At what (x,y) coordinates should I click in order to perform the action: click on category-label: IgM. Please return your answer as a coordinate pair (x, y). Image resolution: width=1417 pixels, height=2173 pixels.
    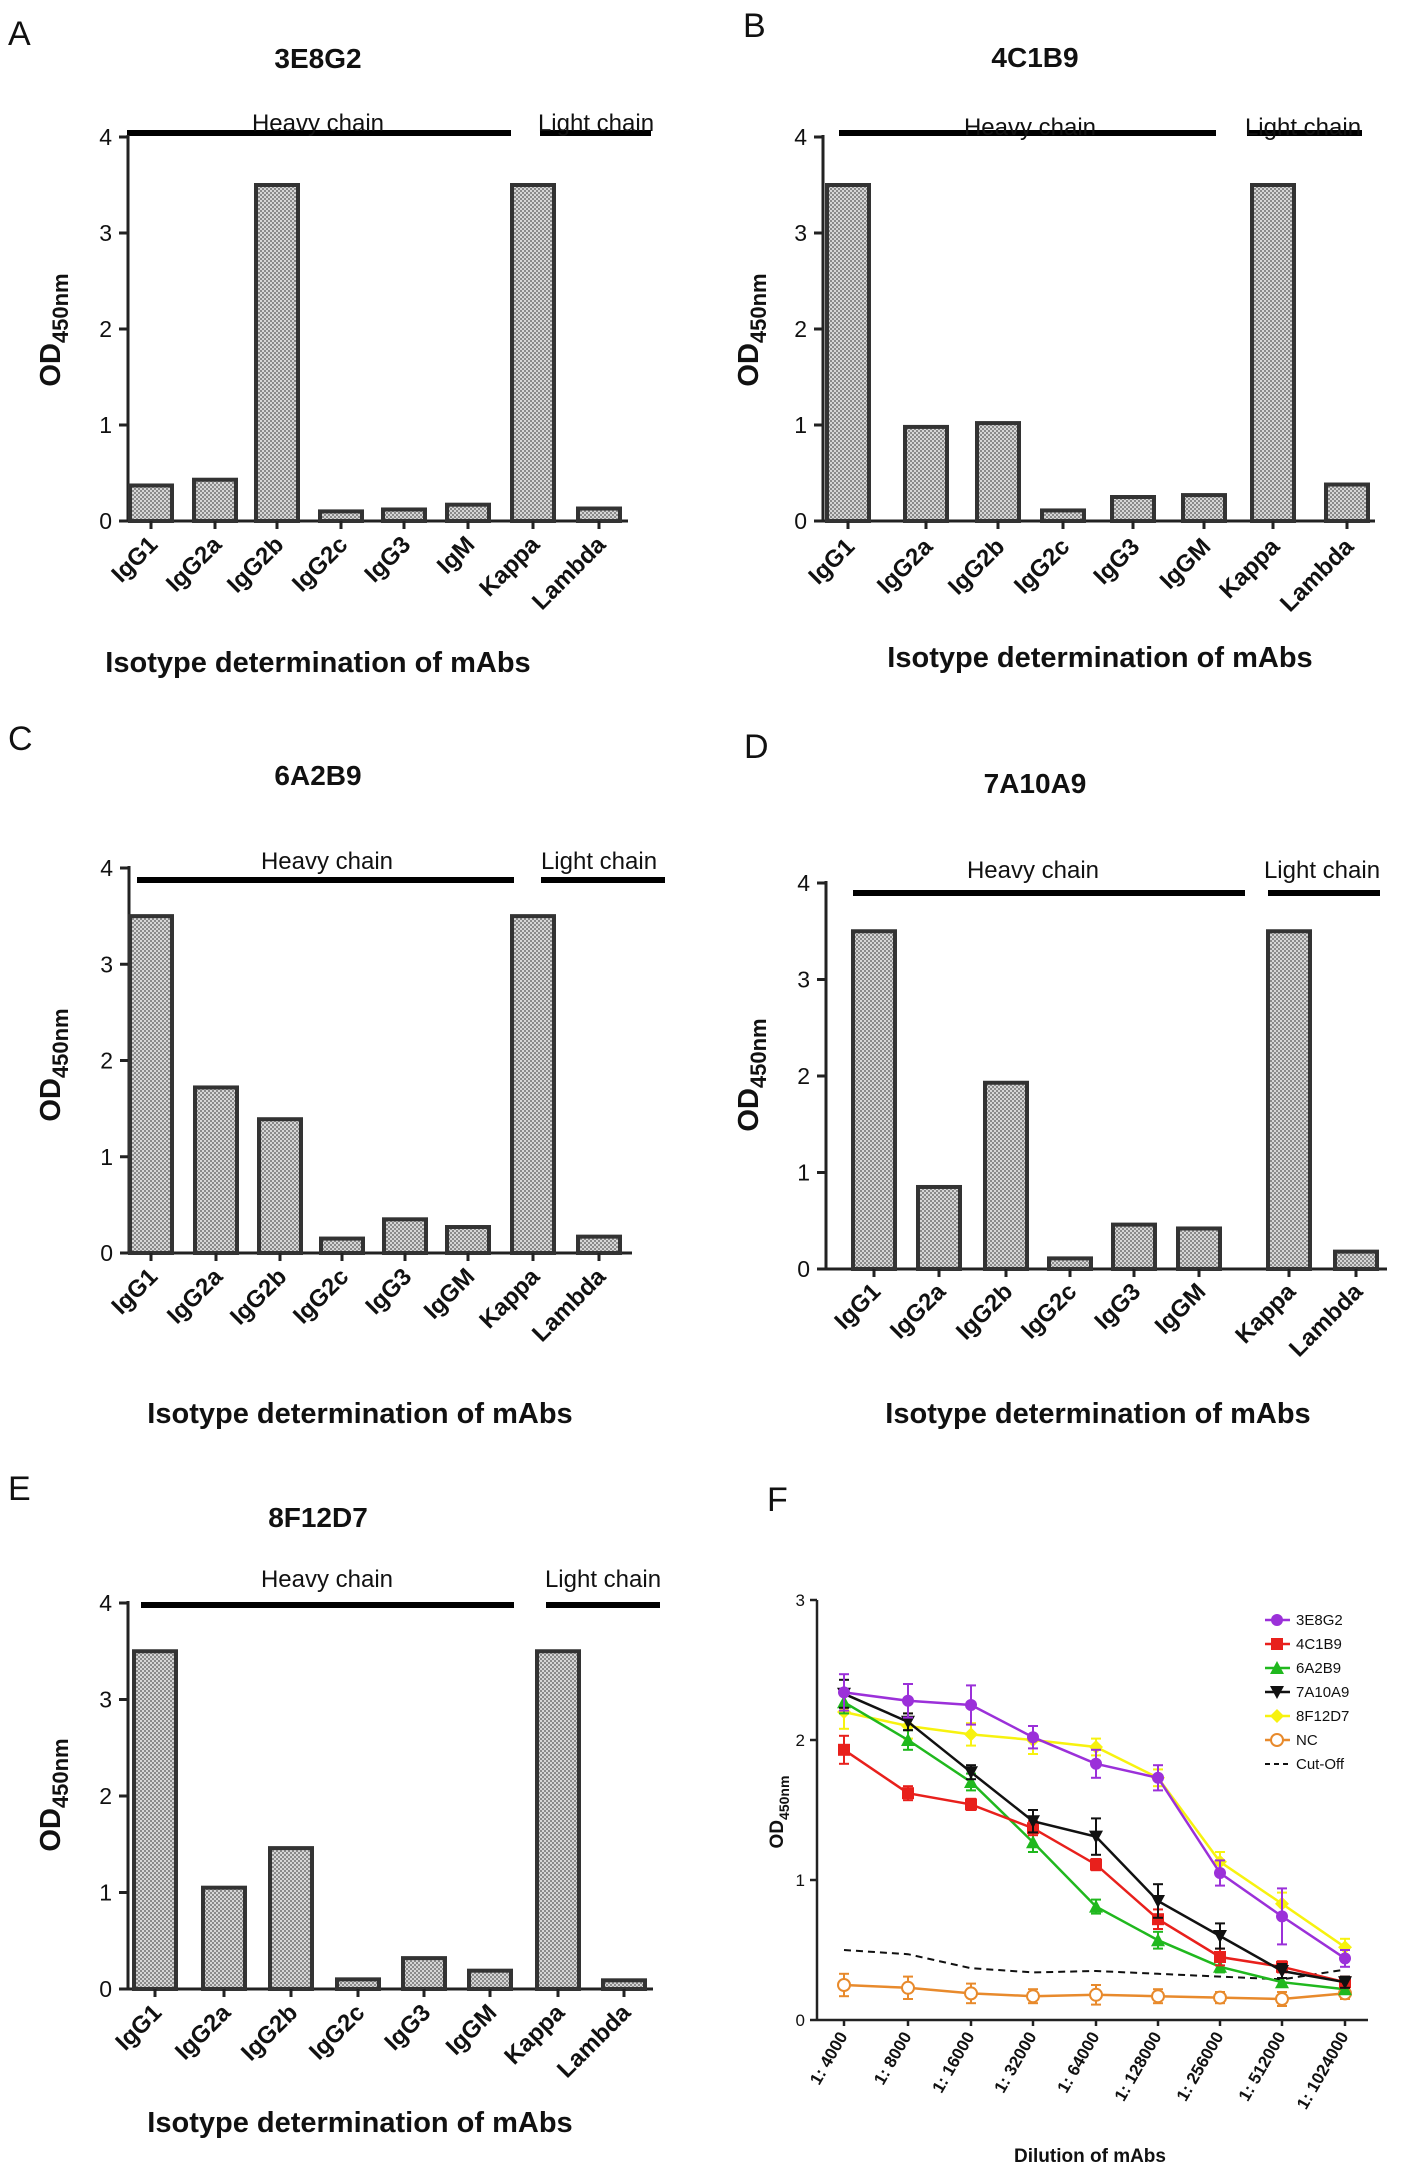
    Looking at the image, I should click on (456, 555).